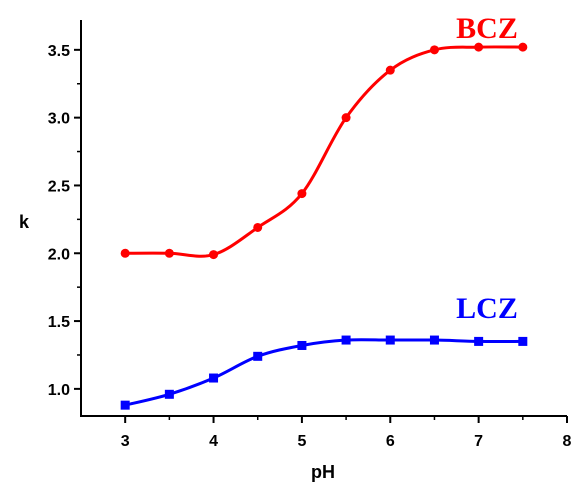 This screenshot has width=571, height=488. I want to click on x-tick-label: 4, so click(213, 441).